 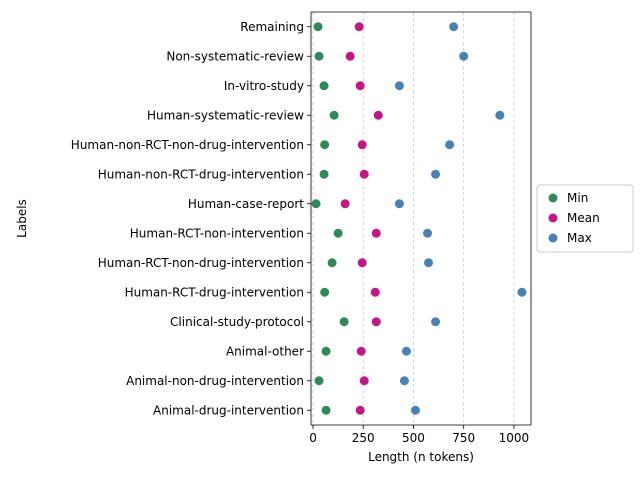 I want to click on y-tick-label: Human-non-RCT-drug-intervention, so click(x=201, y=174).